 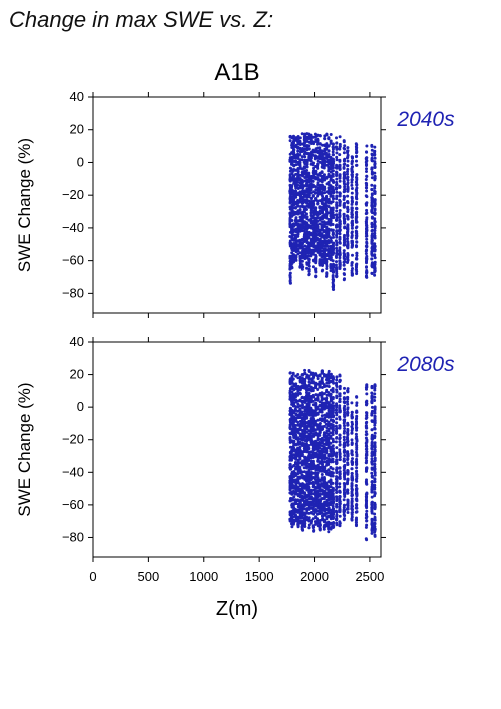 What do you see at coordinates (259, 576) in the screenshot?
I see `x-tick-label: 1500` at bounding box center [259, 576].